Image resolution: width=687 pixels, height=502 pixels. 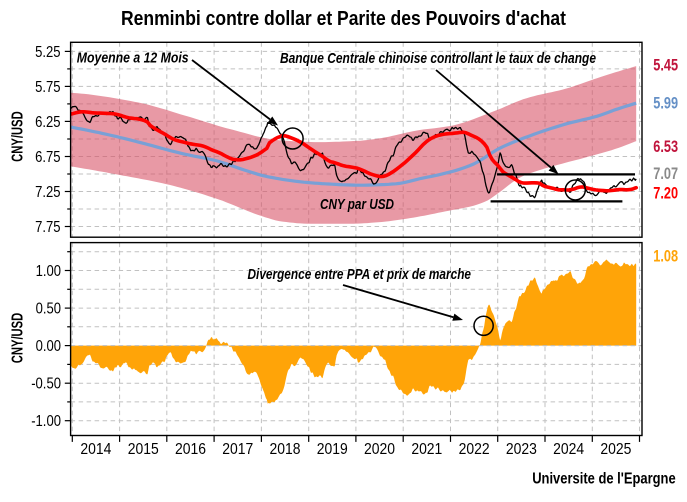 What do you see at coordinates (48, 308) in the screenshot?
I see `svg-text: 0.50` at bounding box center [48, 308].